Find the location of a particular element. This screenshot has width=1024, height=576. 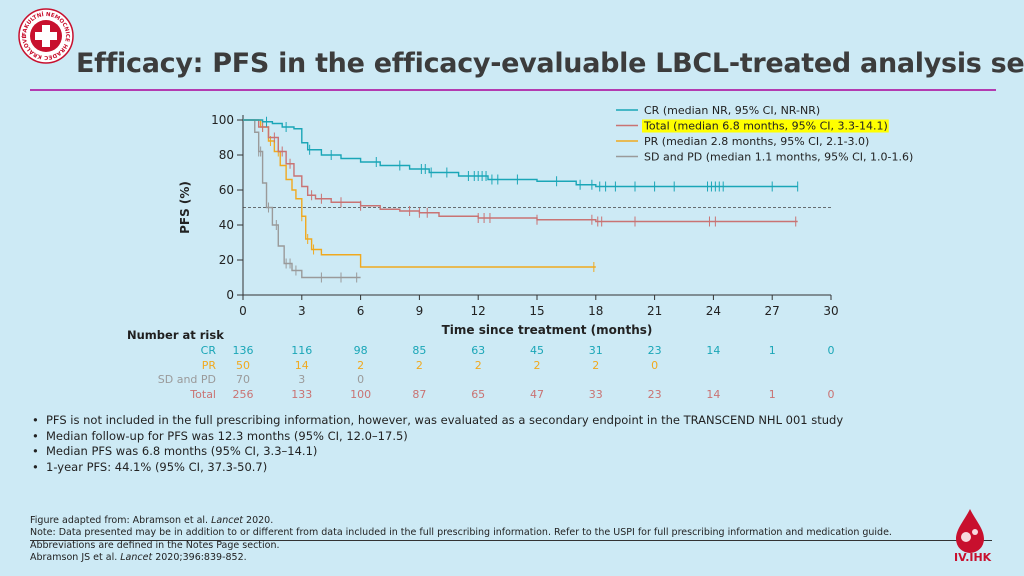

x-tick-label: 27 is located at coordinates (772, 311).